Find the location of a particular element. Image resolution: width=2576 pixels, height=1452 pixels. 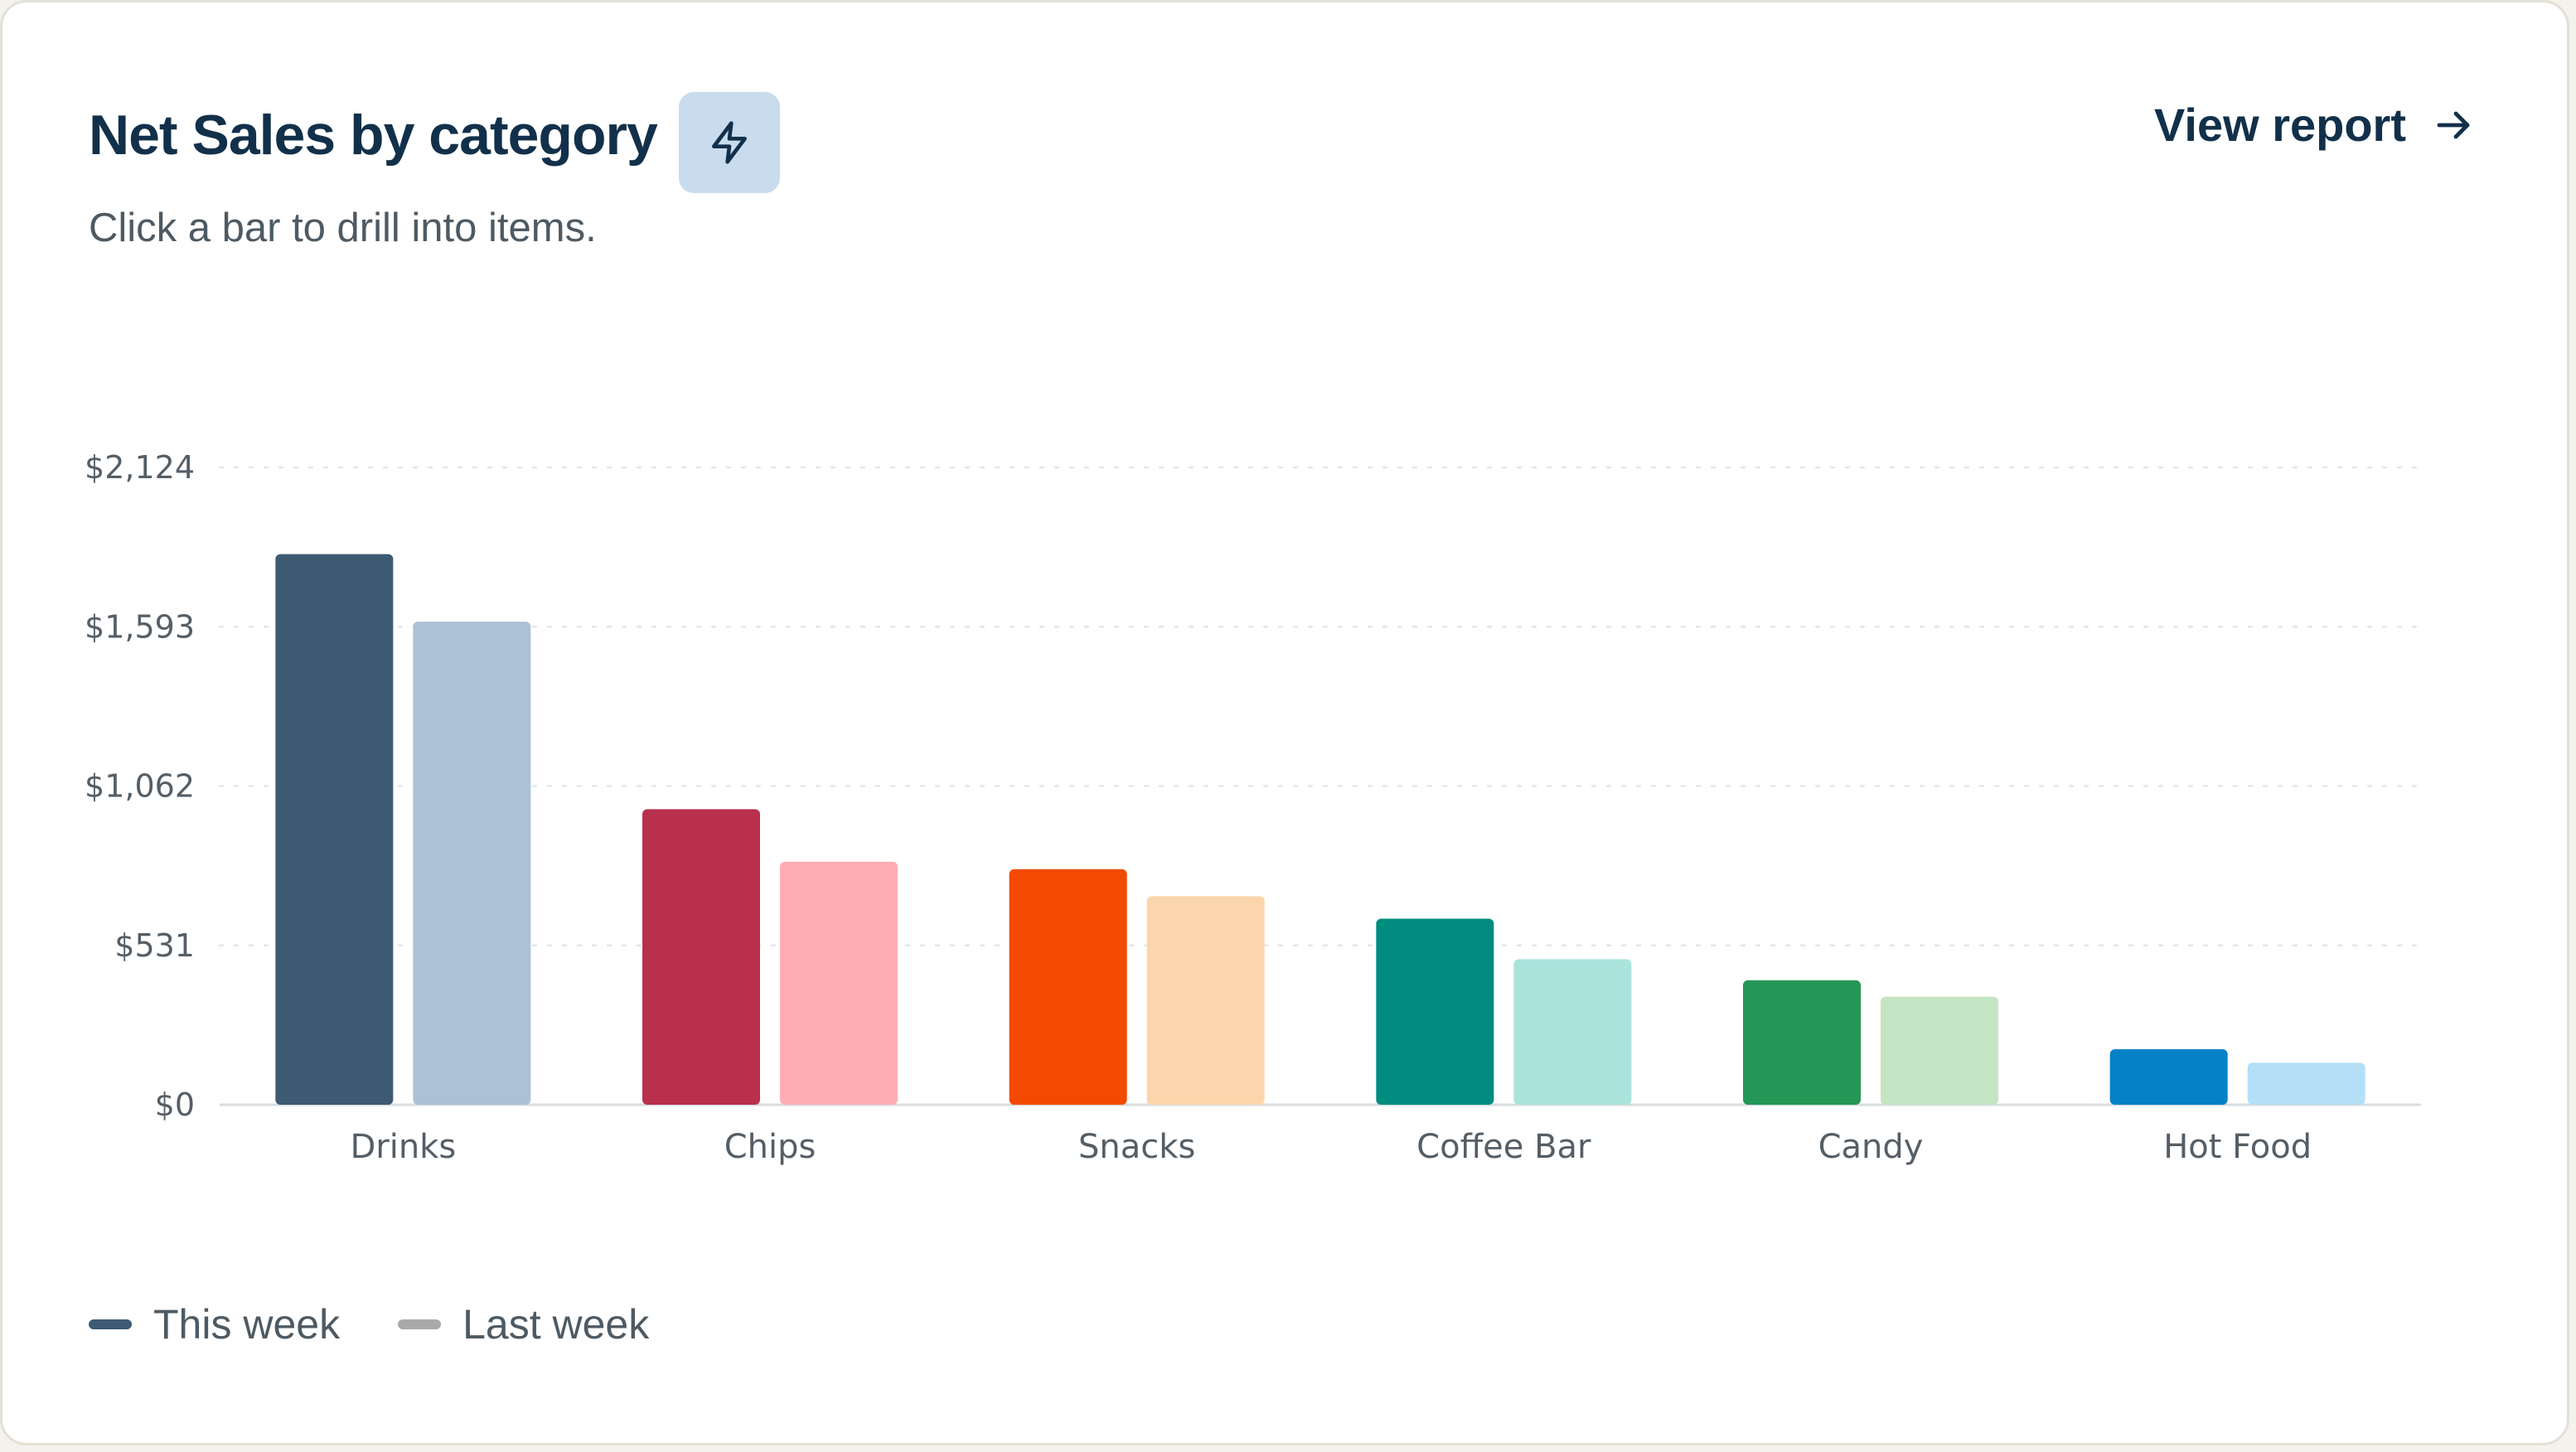

chart-legend: This week Last week is located at coordinates (369, 1324).